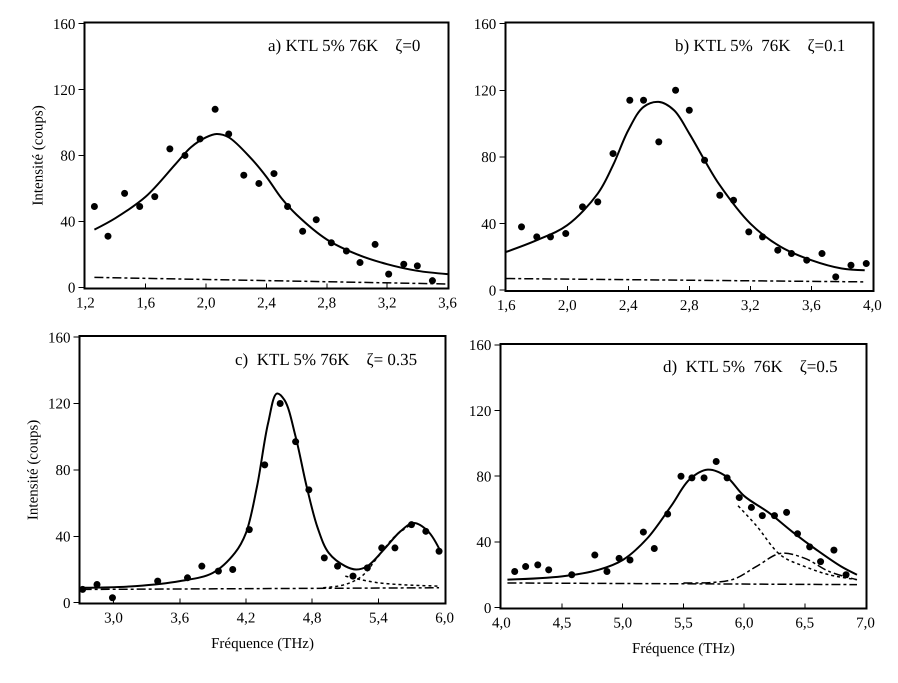  I want to click on text: b) KTL 5% 76K ζ=0.1, so click(760, 45).